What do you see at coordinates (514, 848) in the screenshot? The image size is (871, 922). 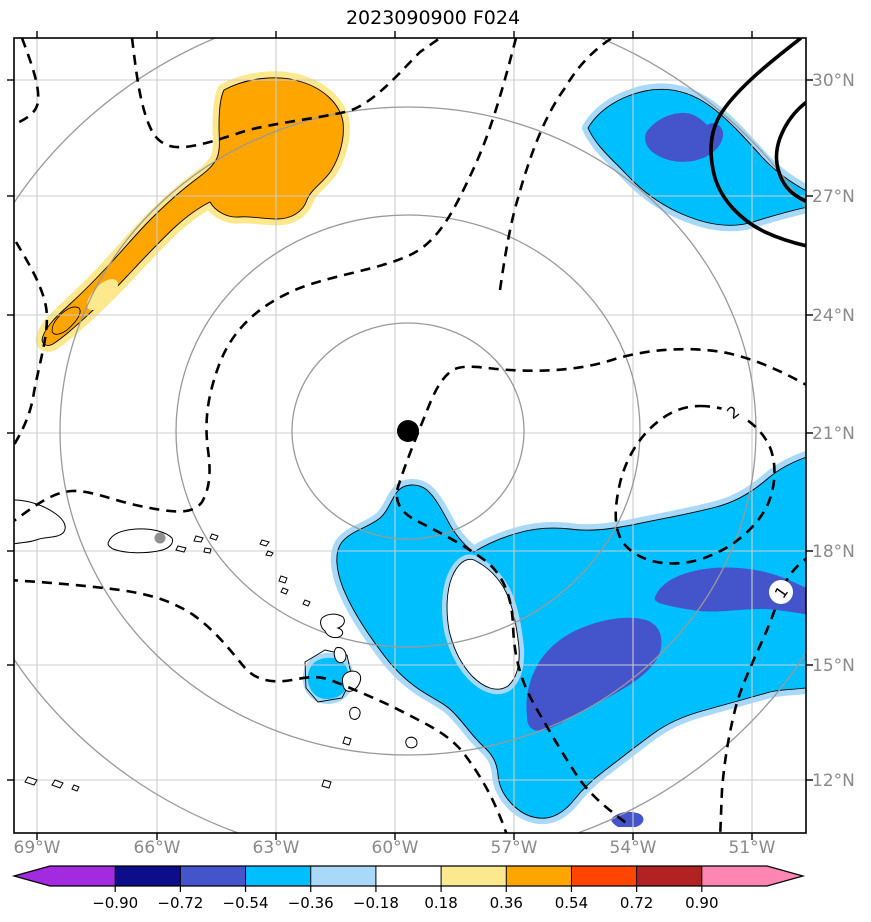 I see `x-tick-label: 57°W` at bounding box center [514, 848].